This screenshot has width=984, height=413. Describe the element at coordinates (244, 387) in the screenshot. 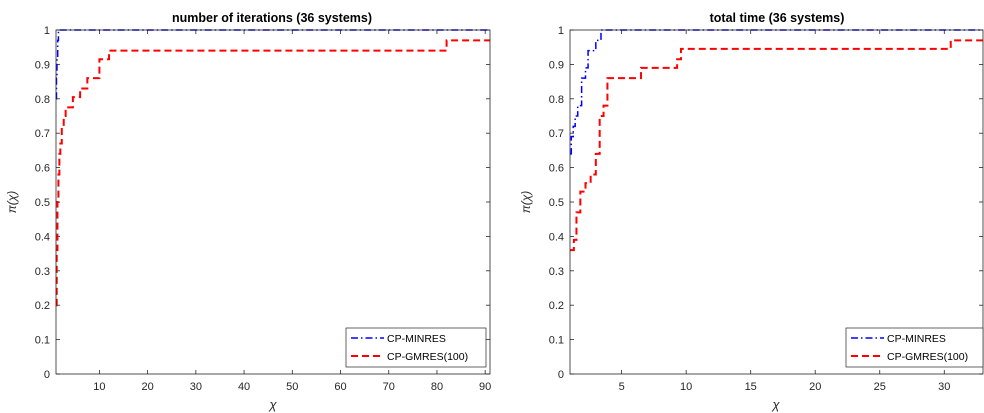

I see `x-tick-label: 40` at that location.